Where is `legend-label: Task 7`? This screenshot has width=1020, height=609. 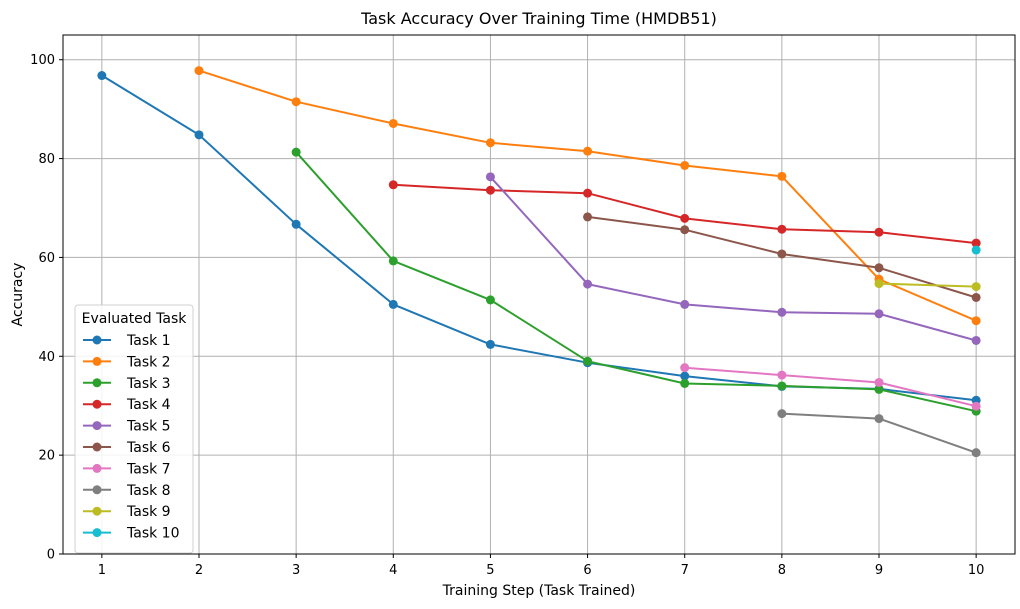 legend-label: Task 7 is located at coordinates (148, 469).